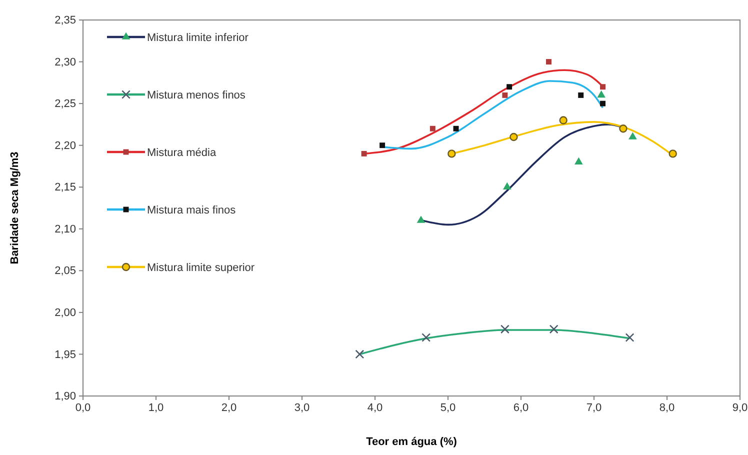 Image resolution: width=748 pixels, height=455 pixels. Describe the element at coordinates (65, 354) in the screenshot. I see `y-tick-label: 1,95` at that location.